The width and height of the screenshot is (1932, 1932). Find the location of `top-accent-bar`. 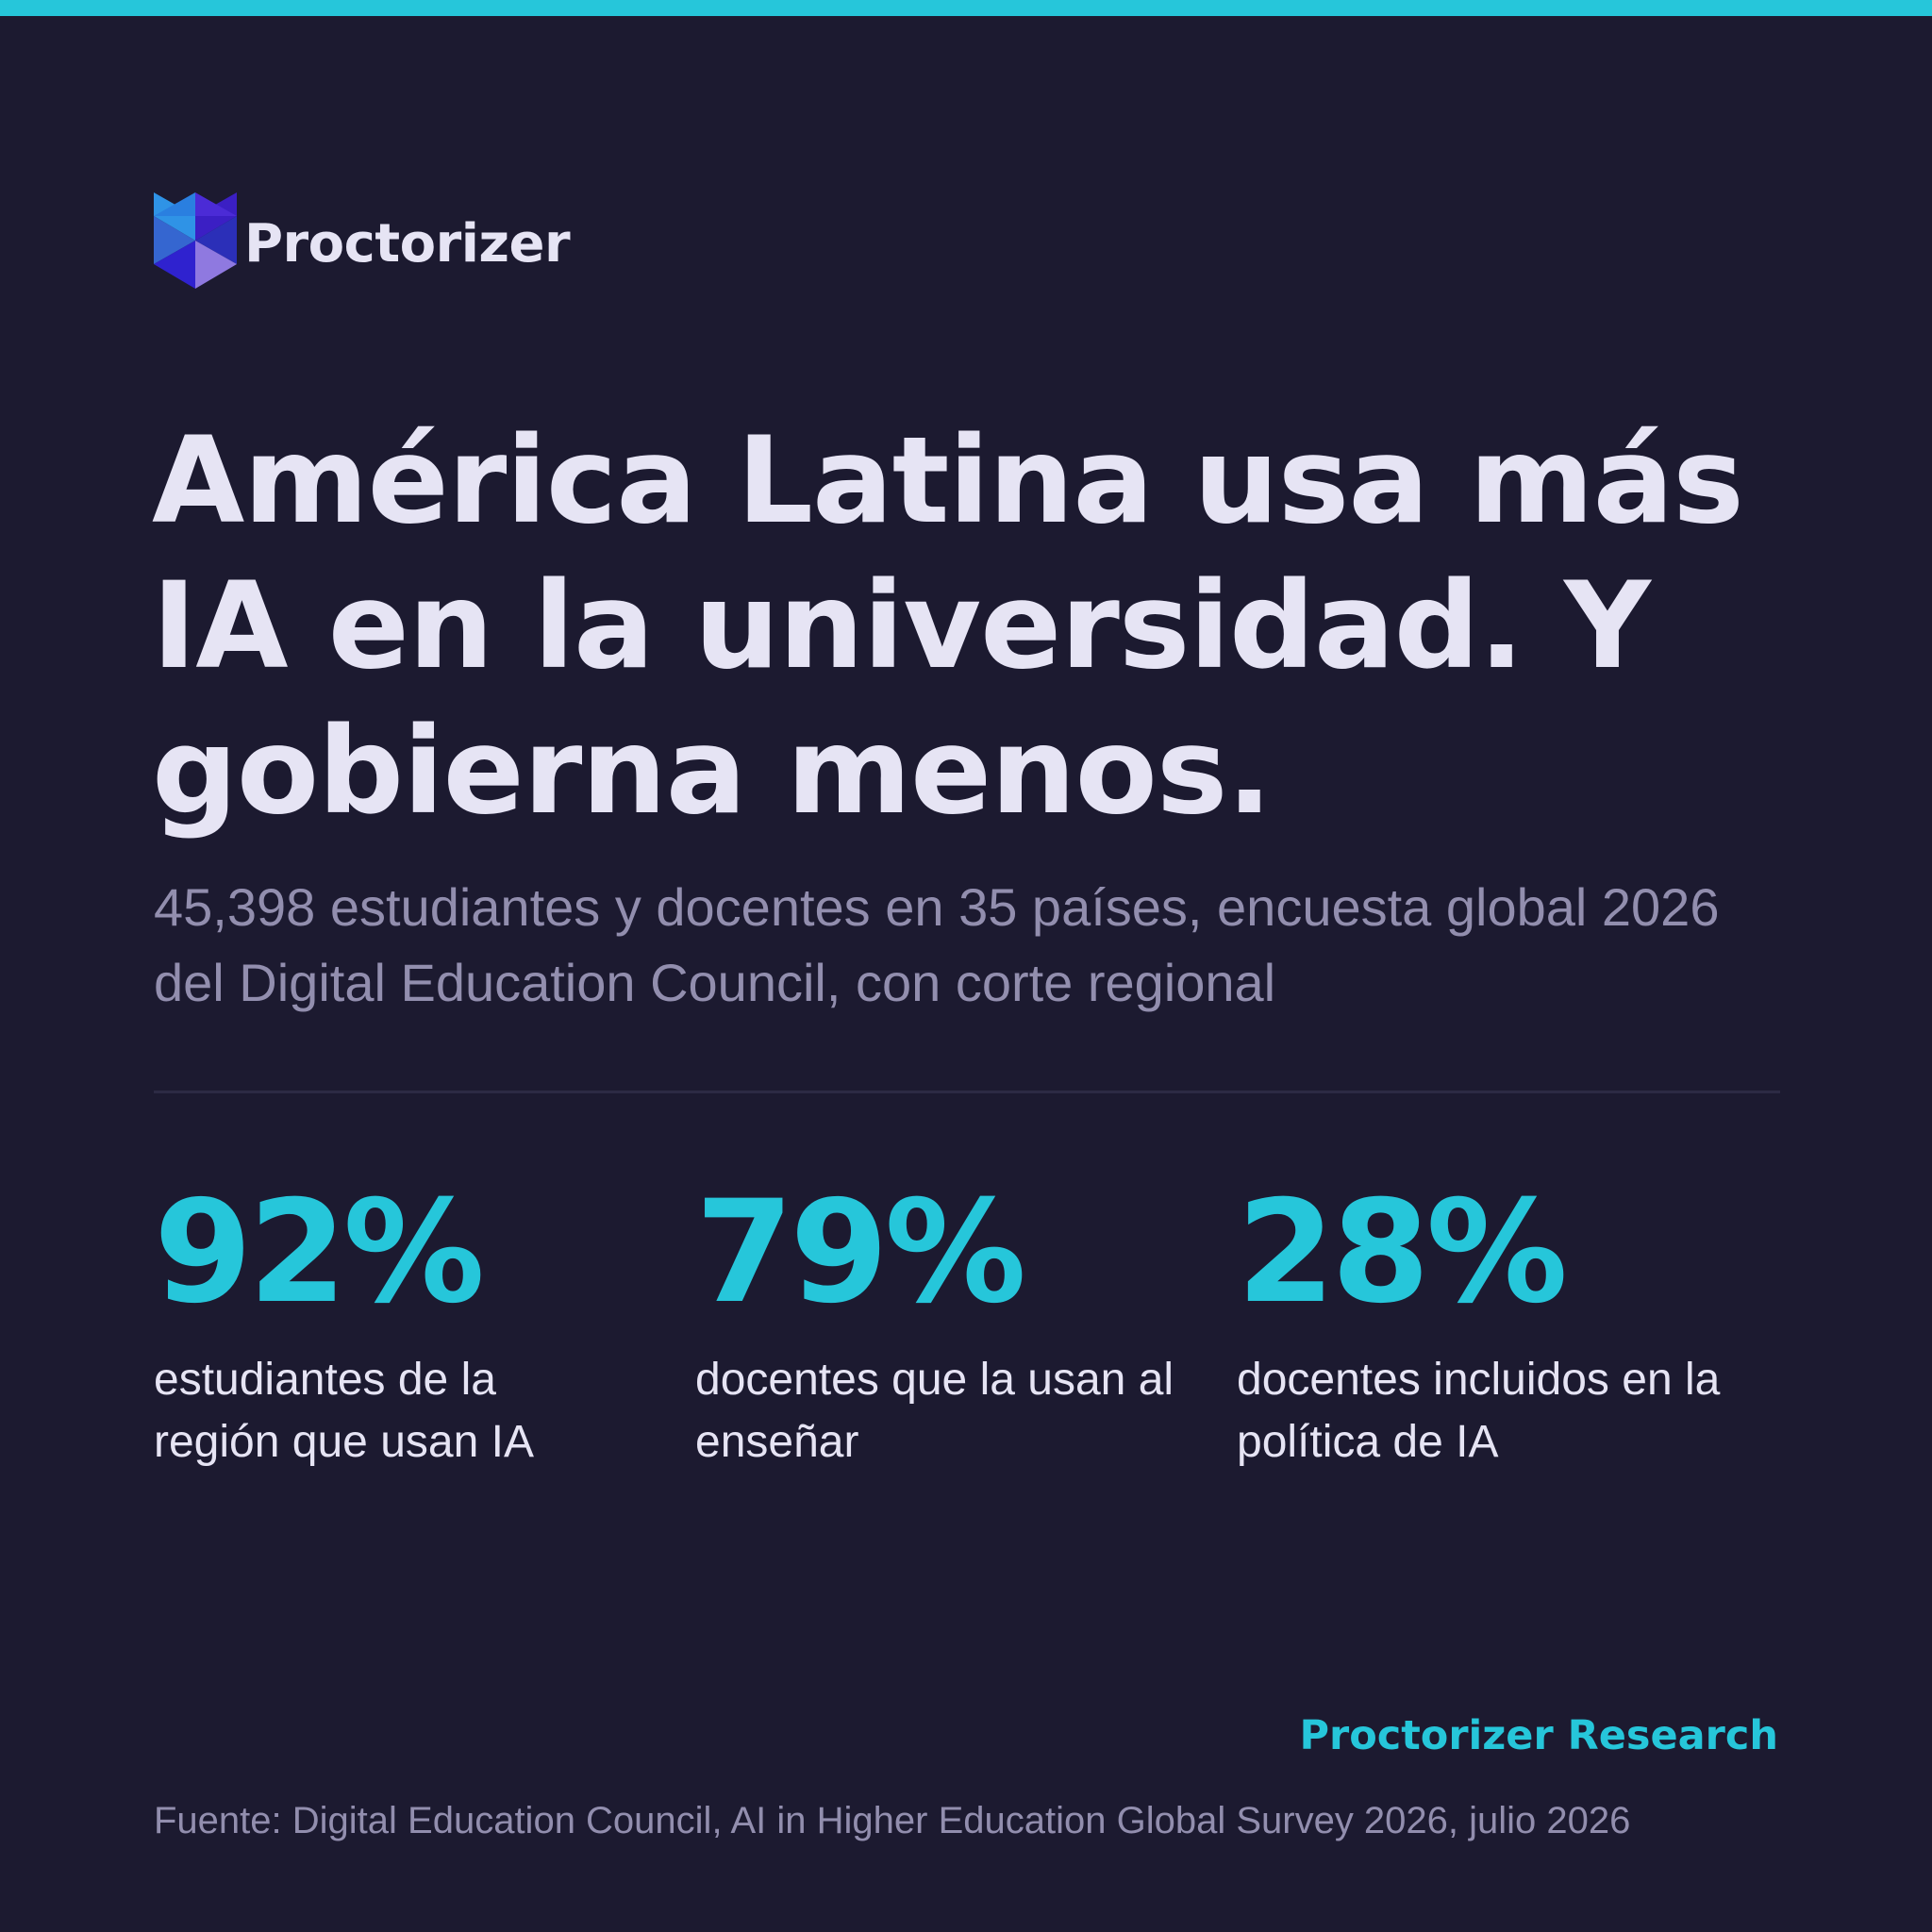

top-accent-bar is located at coordinates (966, 8).